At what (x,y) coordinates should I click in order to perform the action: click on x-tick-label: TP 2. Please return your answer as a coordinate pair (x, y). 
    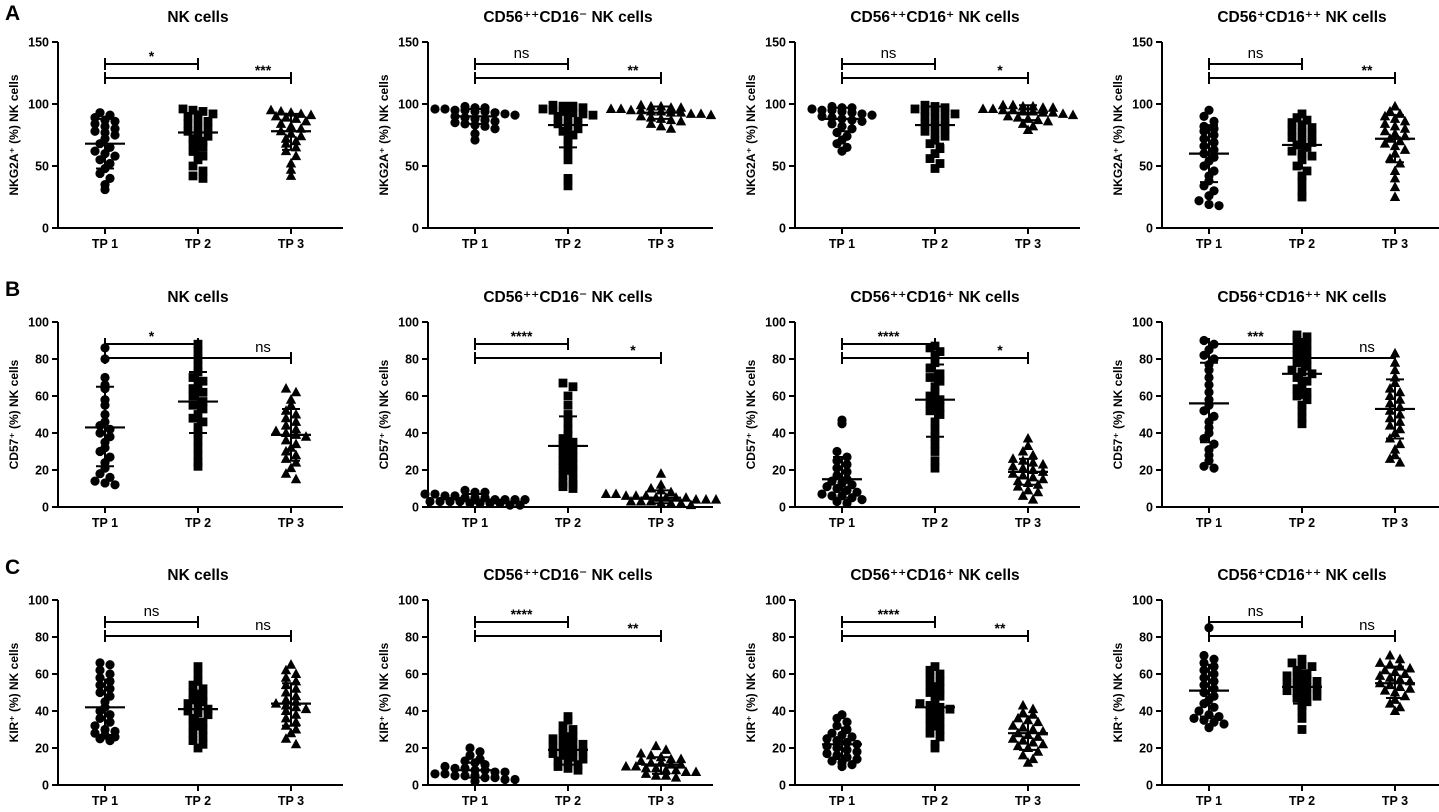
    Looking at the image, I should click on (935, 244).